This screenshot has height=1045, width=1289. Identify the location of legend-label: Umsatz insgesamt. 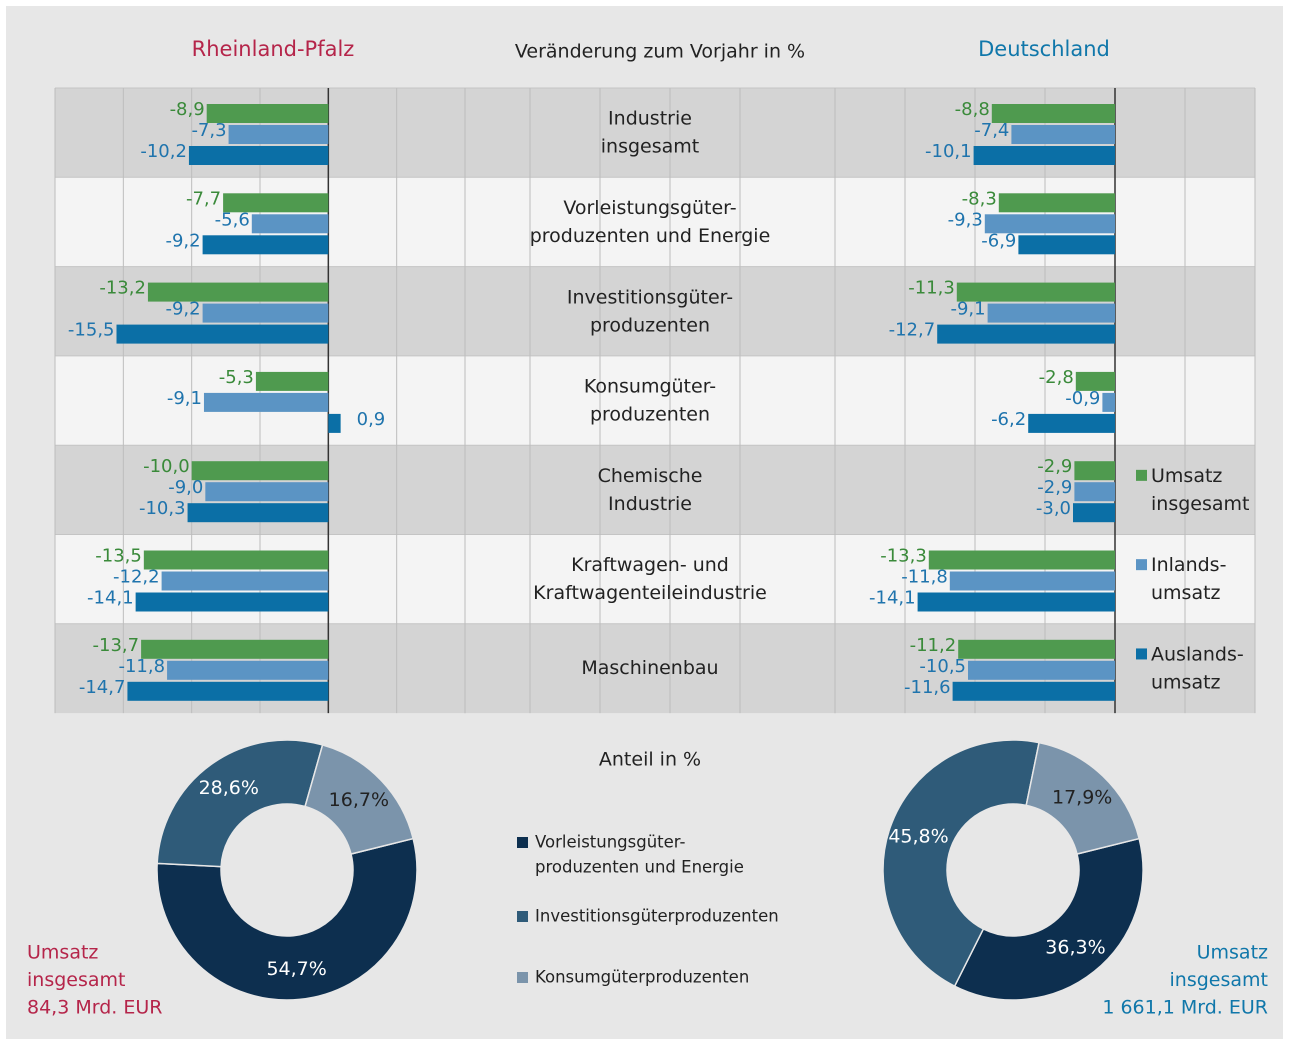
(1200, 489).